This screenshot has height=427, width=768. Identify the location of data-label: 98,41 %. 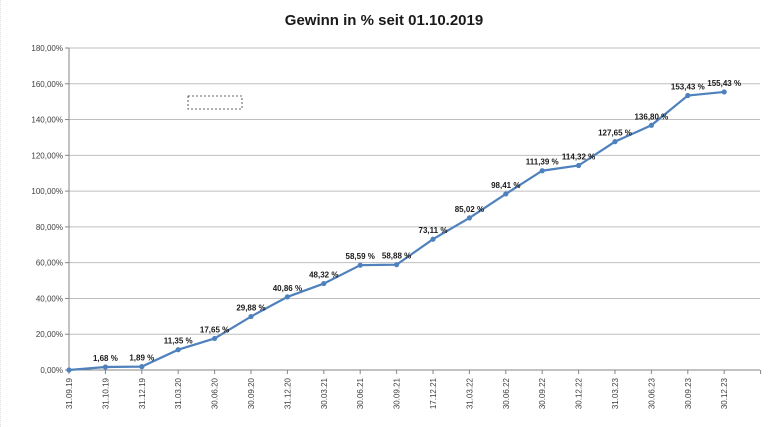
(505, 185).